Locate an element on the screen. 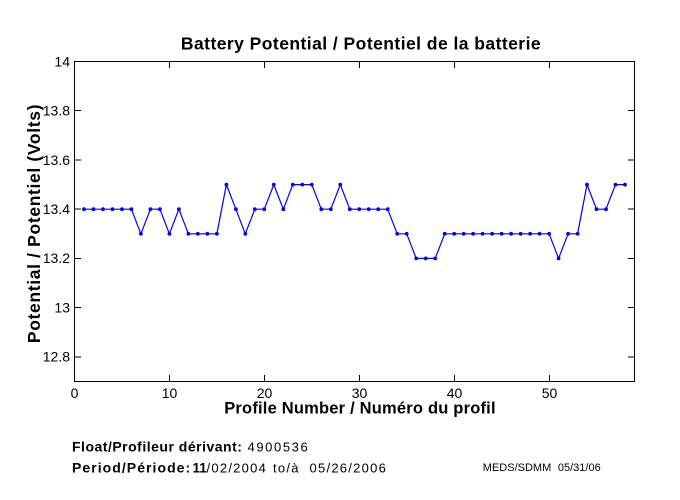 The height and width of the screenshot is (500, 680). svg-text: 13.8 is located at coordinates (56, 111).